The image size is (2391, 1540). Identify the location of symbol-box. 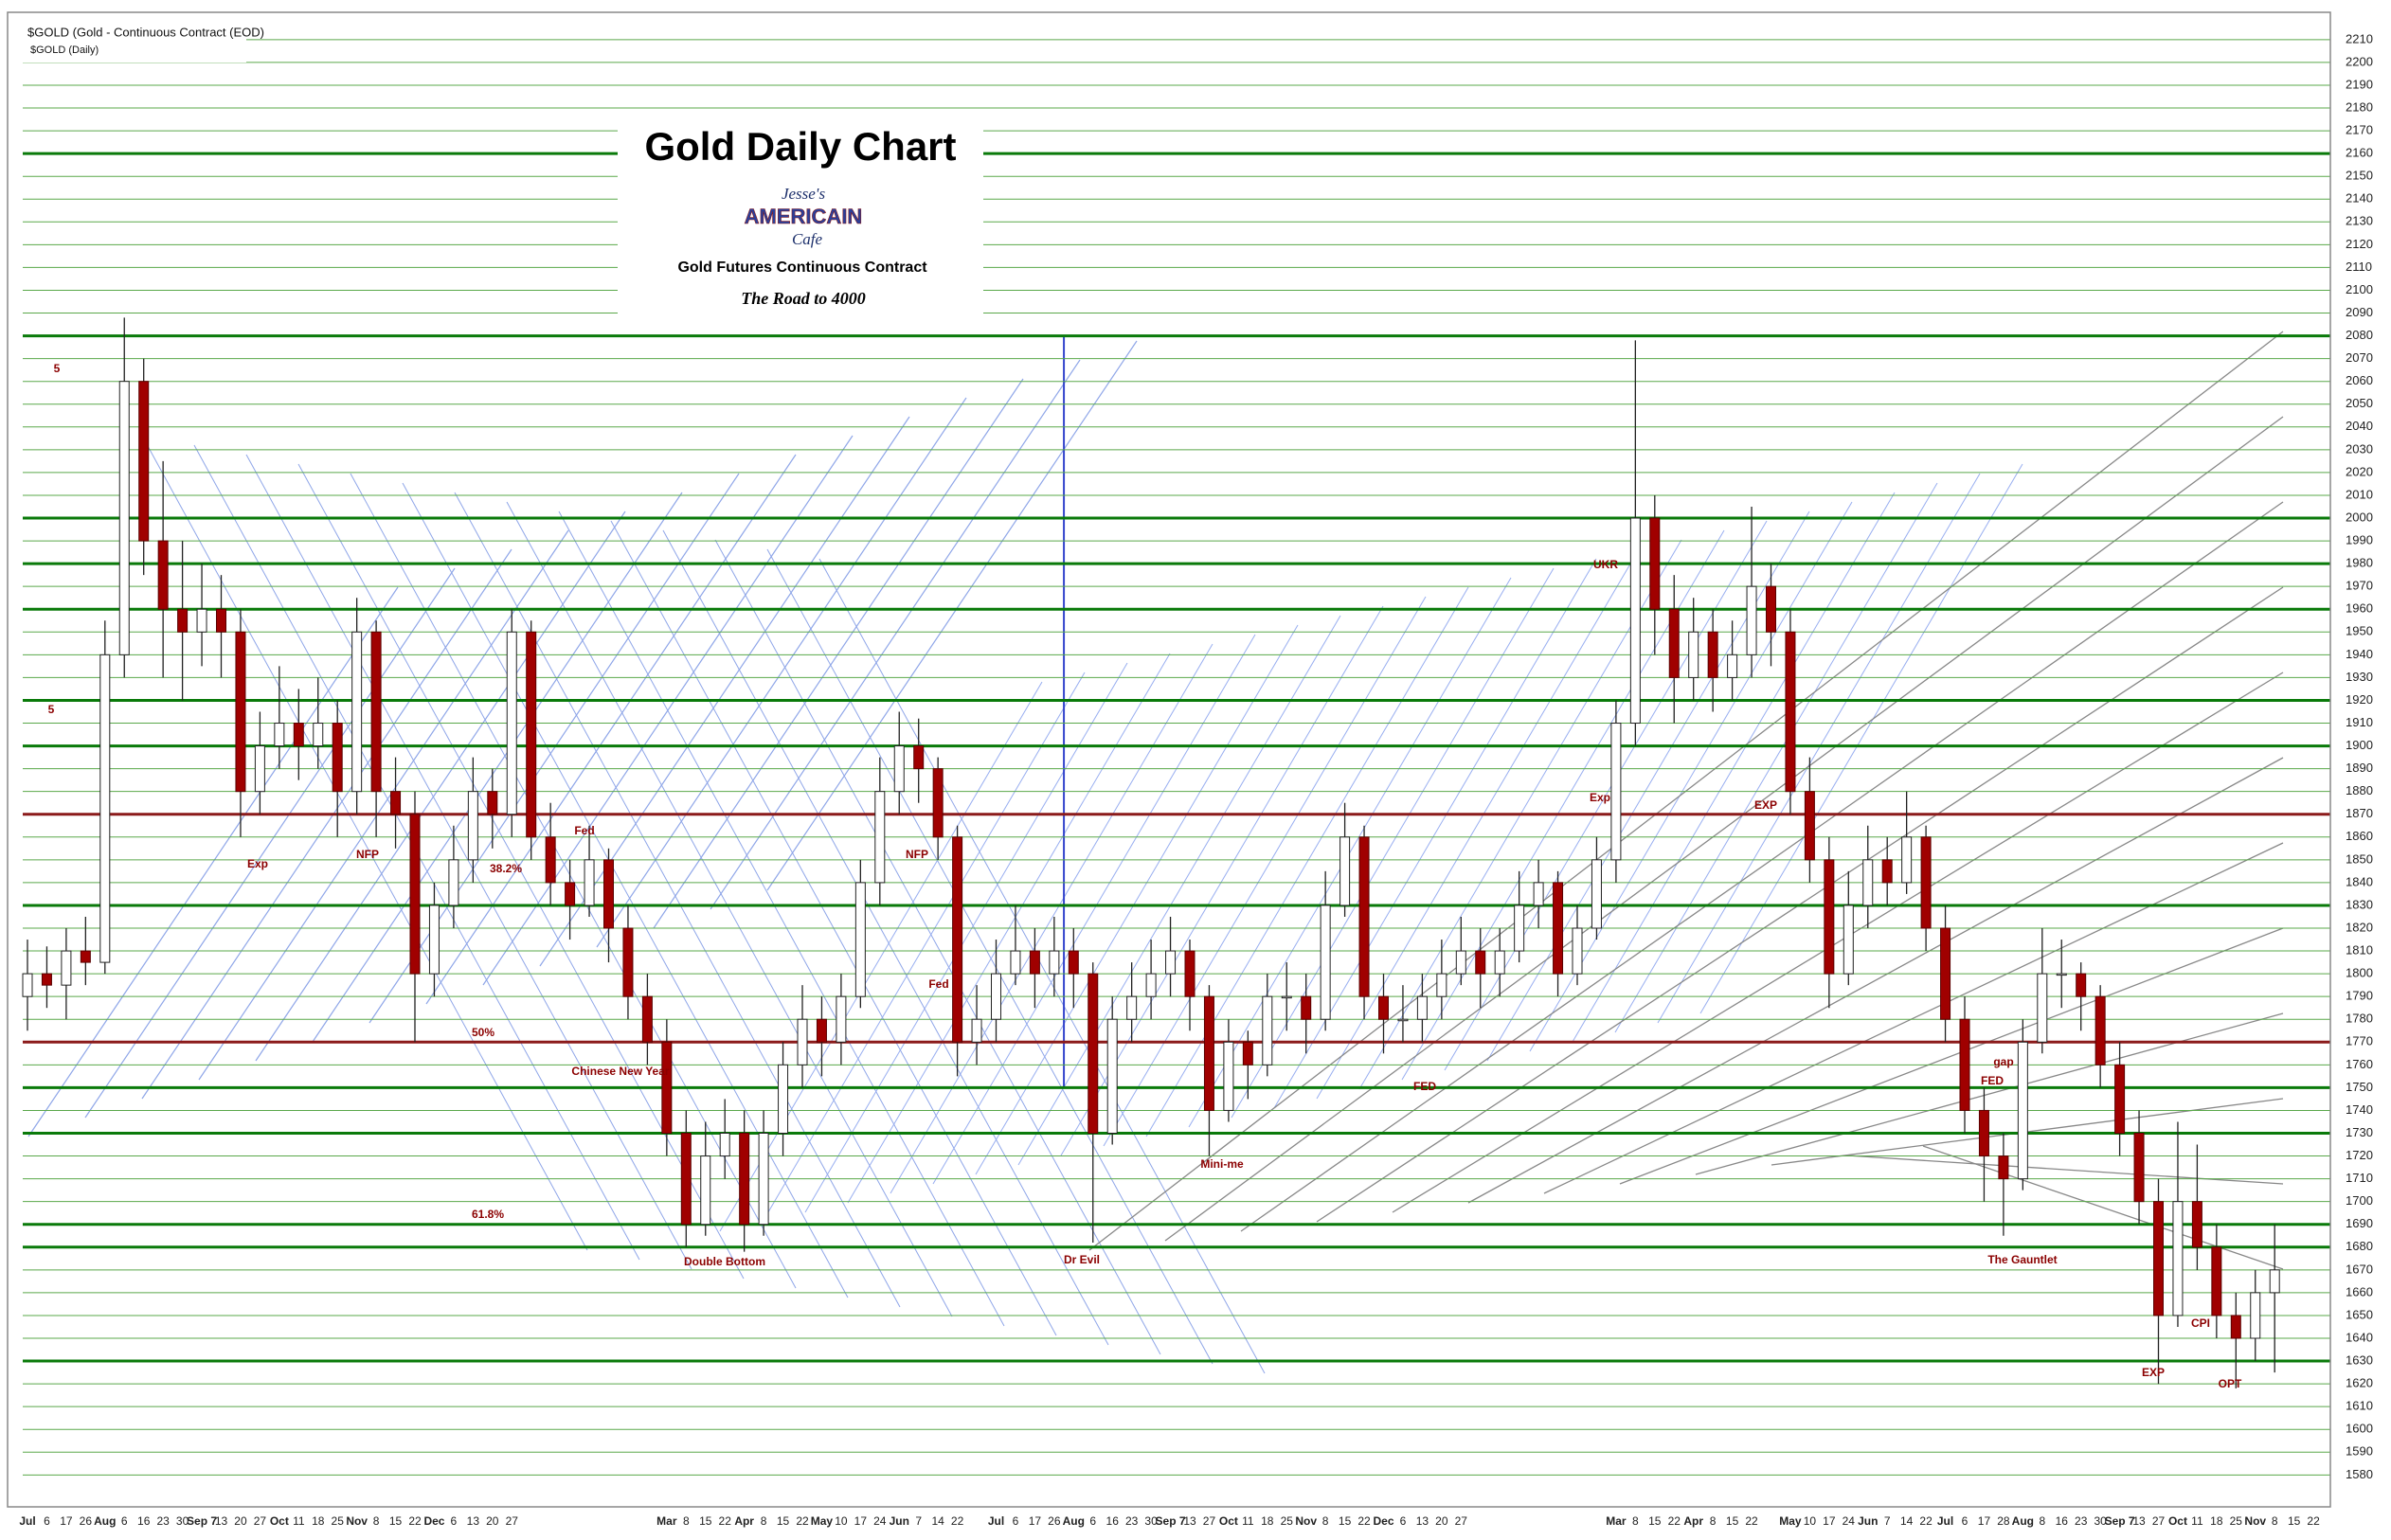
(127, 39).